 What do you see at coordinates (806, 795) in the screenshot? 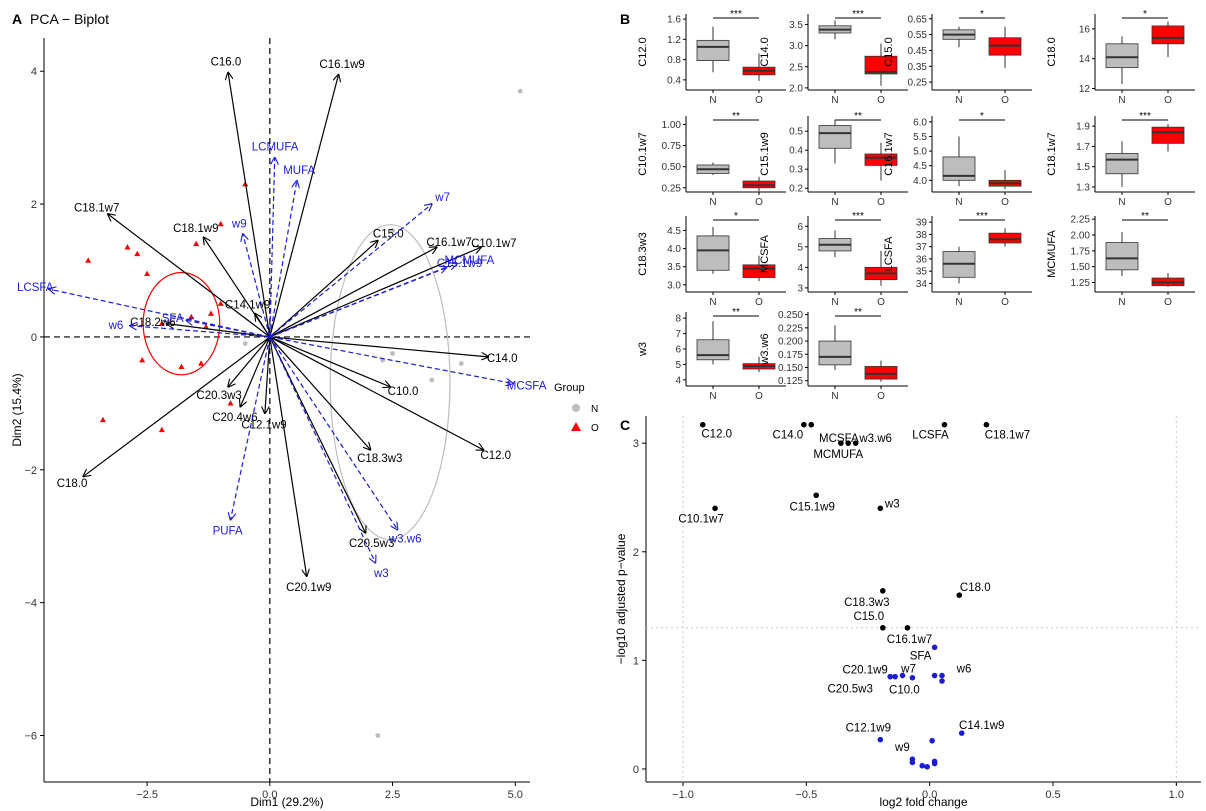
I see `volcano-x-tick-label: −0.5` at bounding box center [806, 795].